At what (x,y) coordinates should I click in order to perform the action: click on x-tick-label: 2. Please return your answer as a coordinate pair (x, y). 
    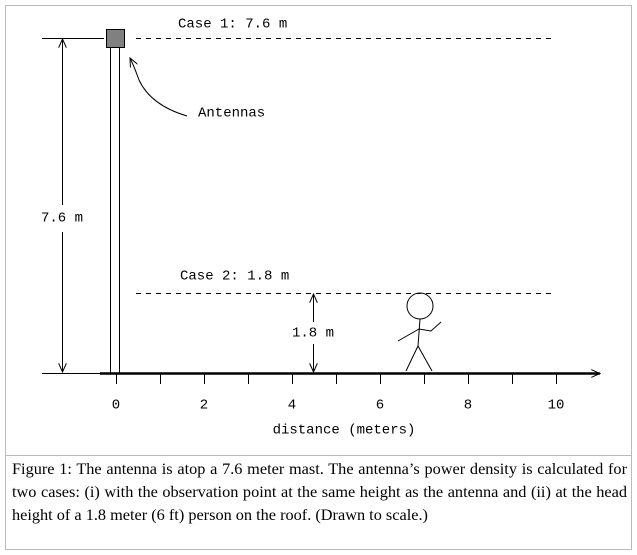
    Looking at the image, I should click on (204, 406).